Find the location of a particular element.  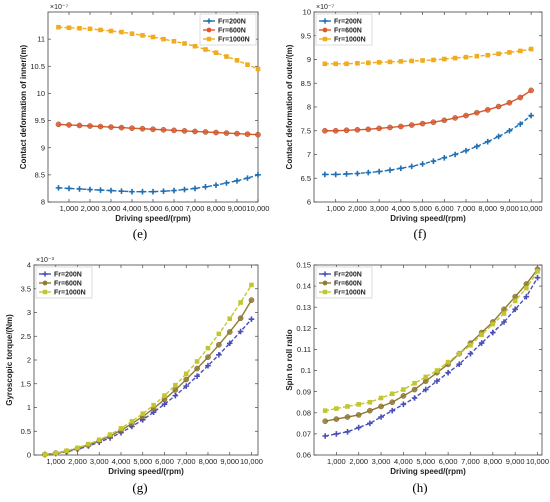

panel-e-ytick-label: 11 is located at coordinates (41, 39).